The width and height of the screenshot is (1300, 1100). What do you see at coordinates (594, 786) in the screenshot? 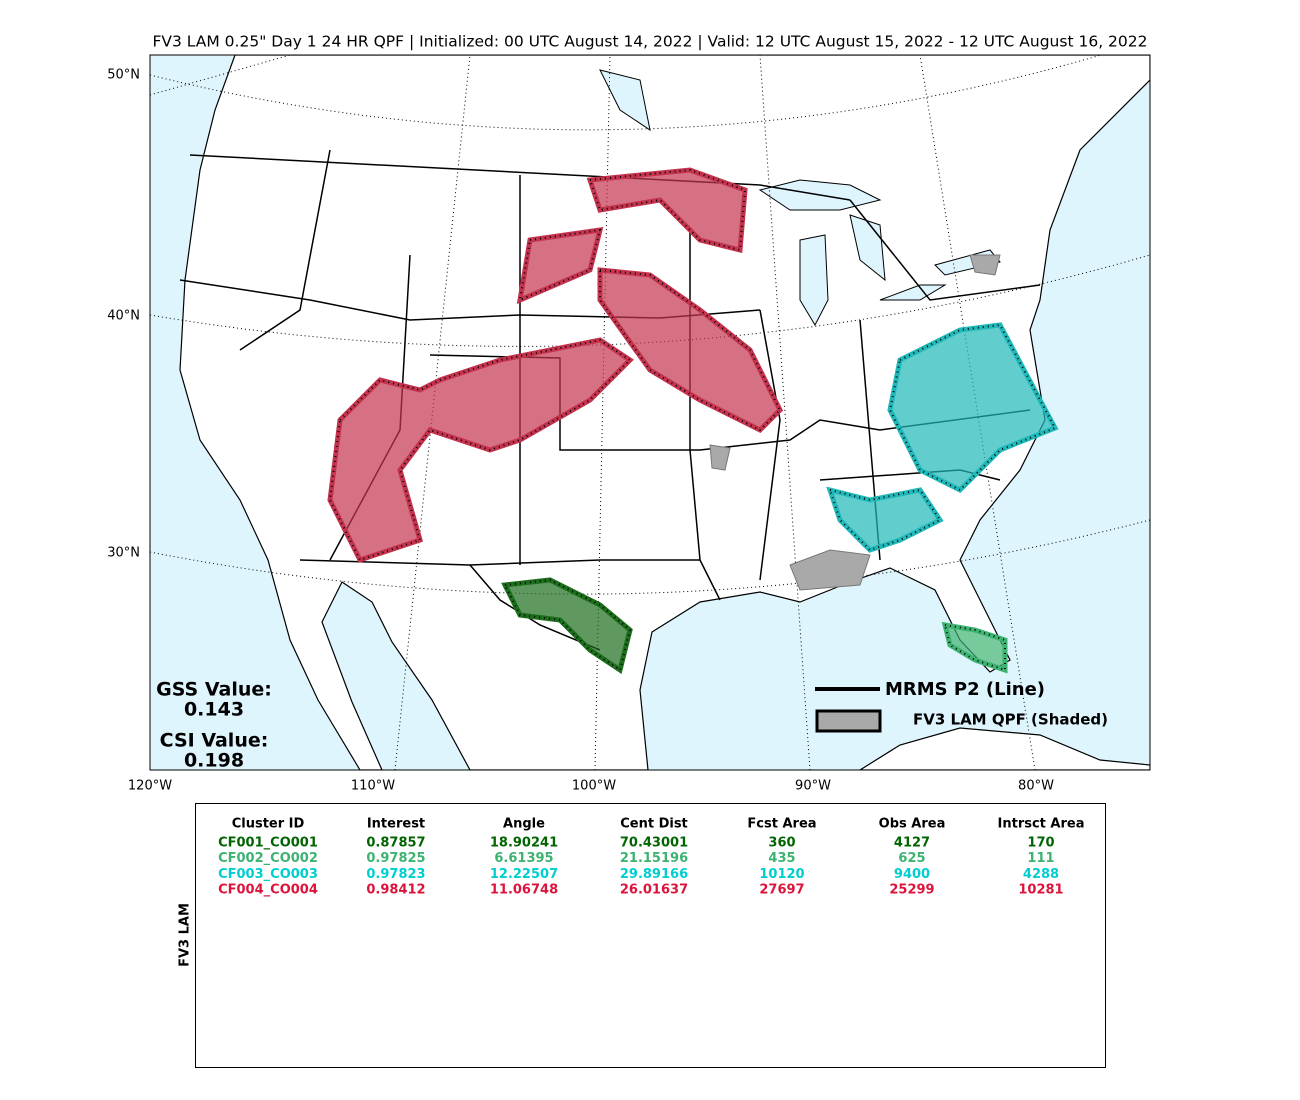
I see `lon-label: 100°W` at bounding box center [594, 786].